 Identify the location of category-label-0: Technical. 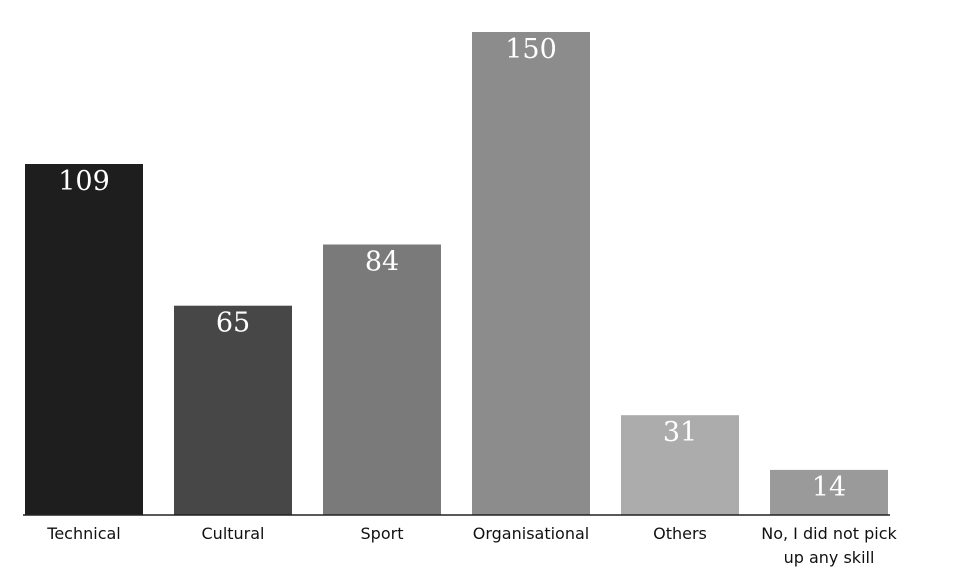
(83, 533).